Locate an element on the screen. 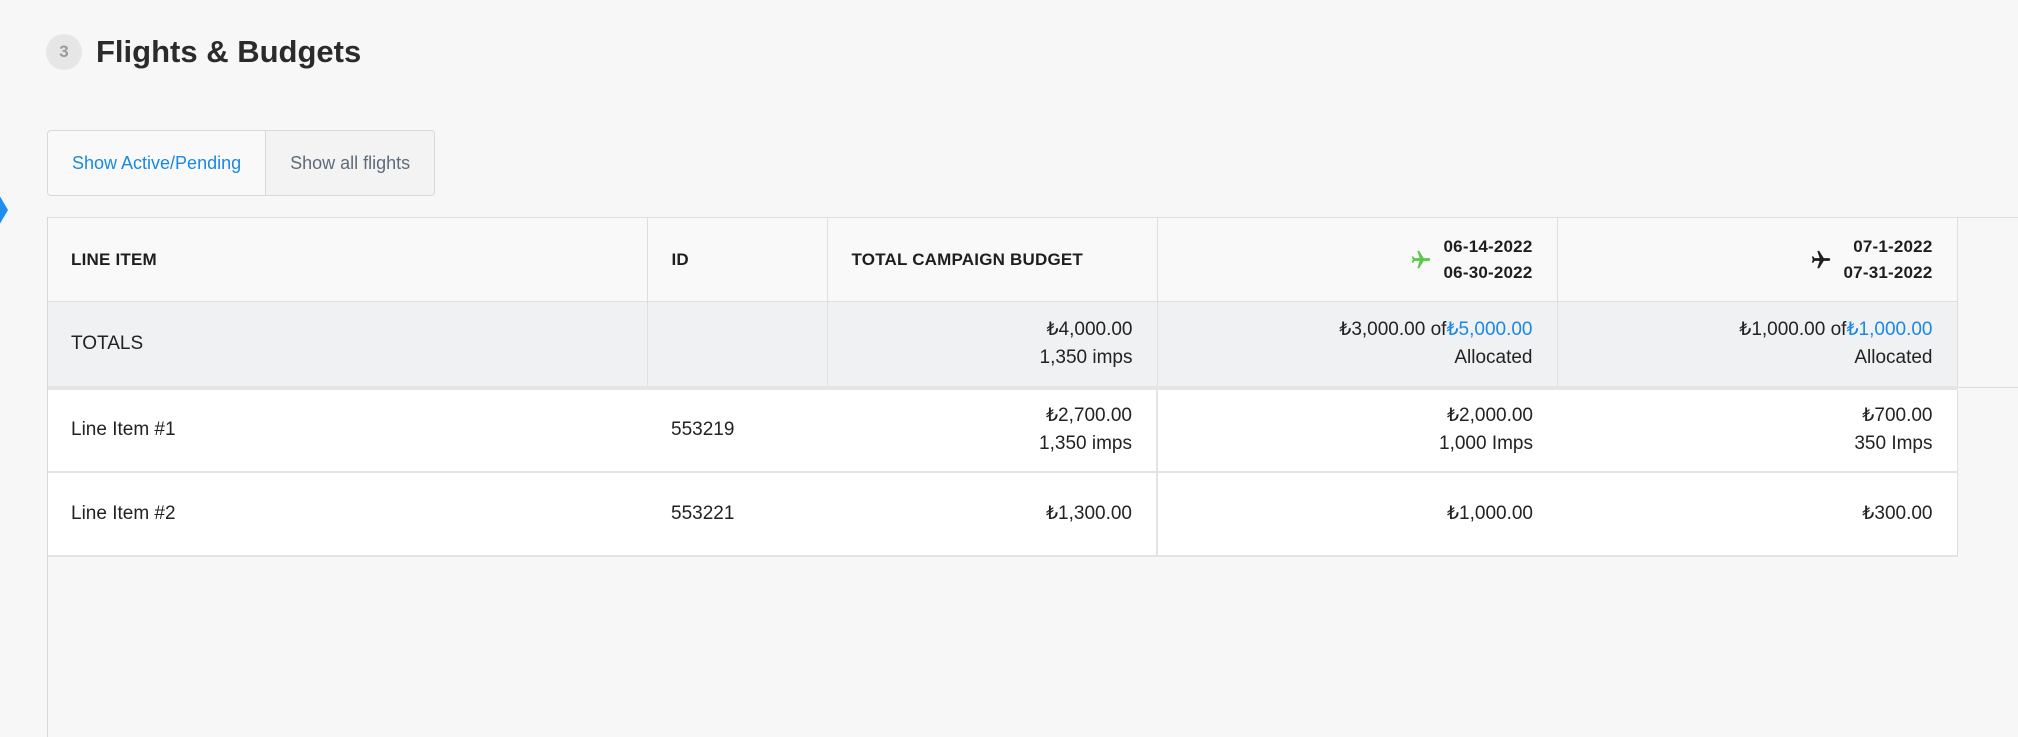  step-badge: 3 is located at coordinates (64, 52).